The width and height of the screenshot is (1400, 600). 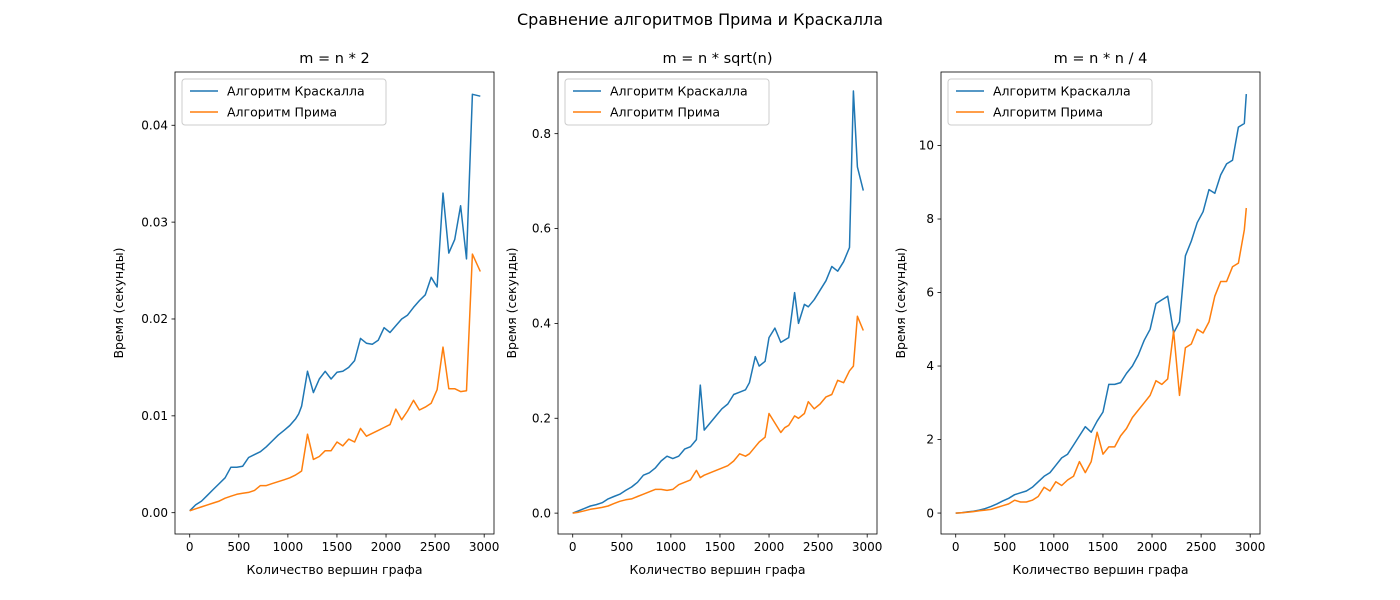 What do you see at coordinates (541, 229) in the screenshot?
I see `y-tick-label: 0.6` at bounding box center [541, 229].